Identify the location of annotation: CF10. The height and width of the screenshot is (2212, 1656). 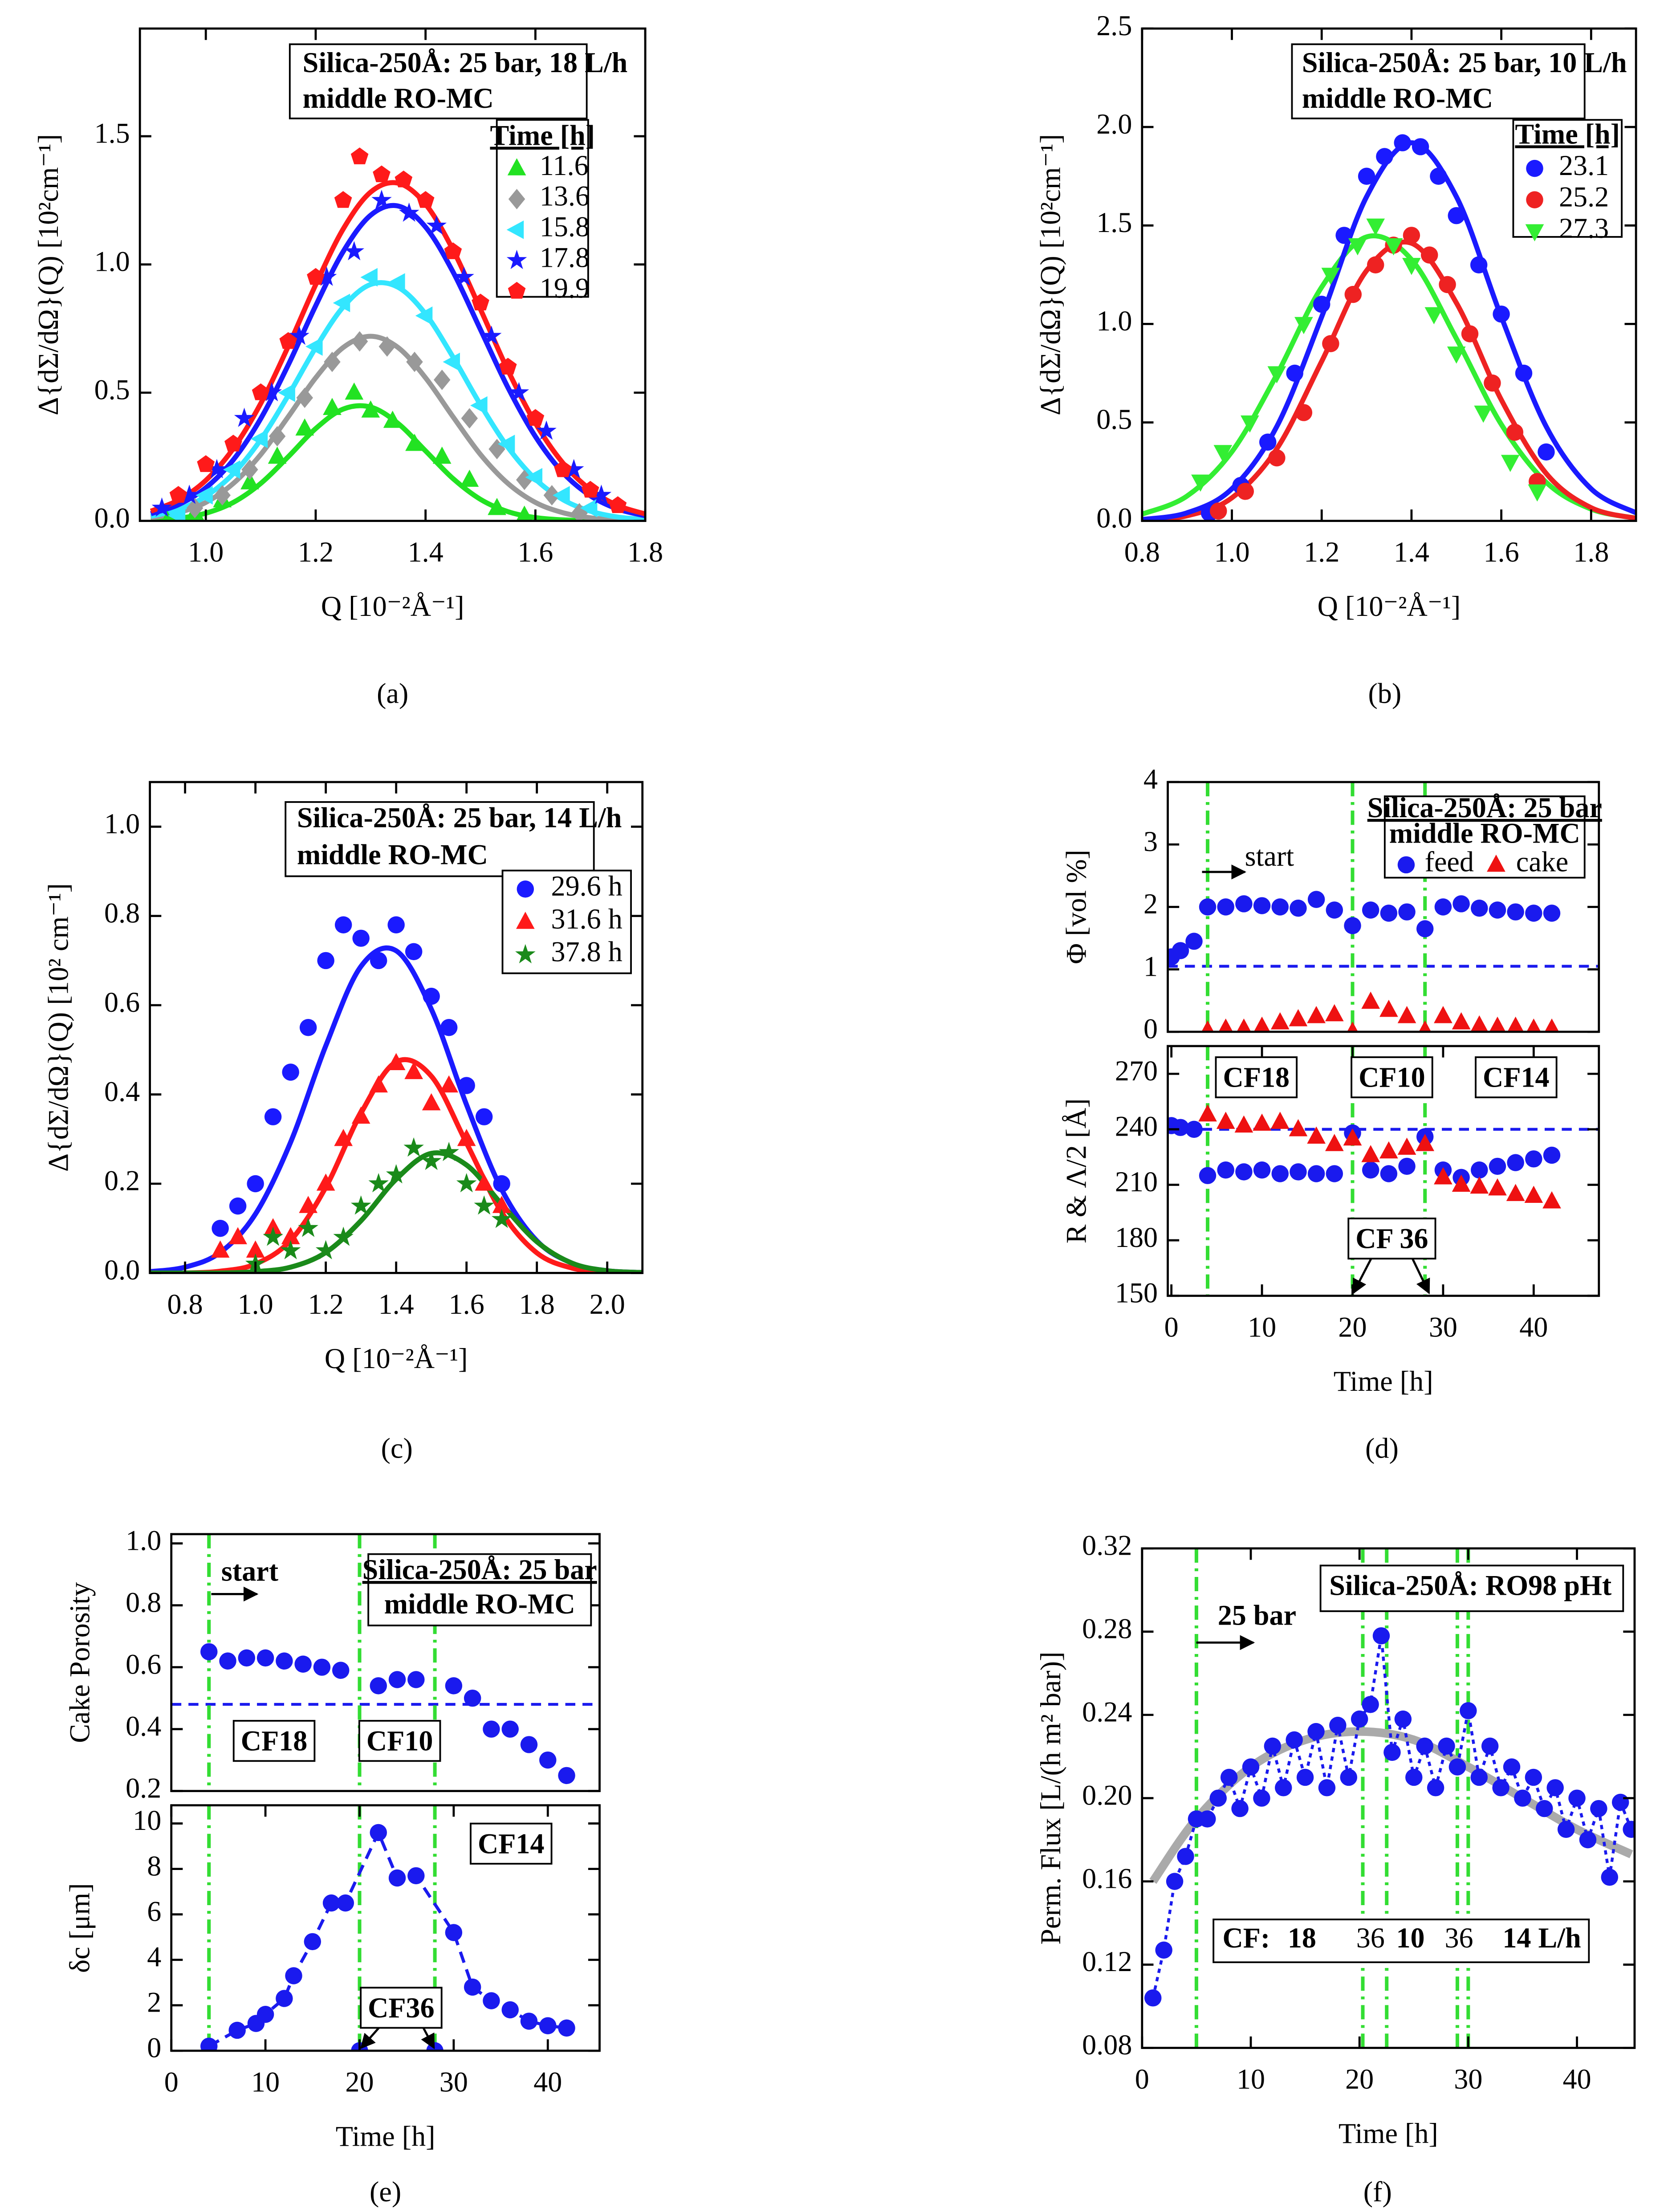
(1392, 1077).